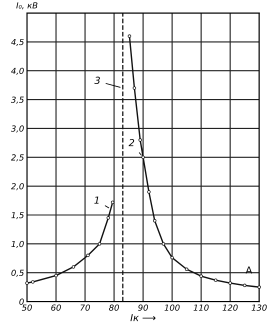  I want to click on x-tick-label: 80, so click(114, 307).